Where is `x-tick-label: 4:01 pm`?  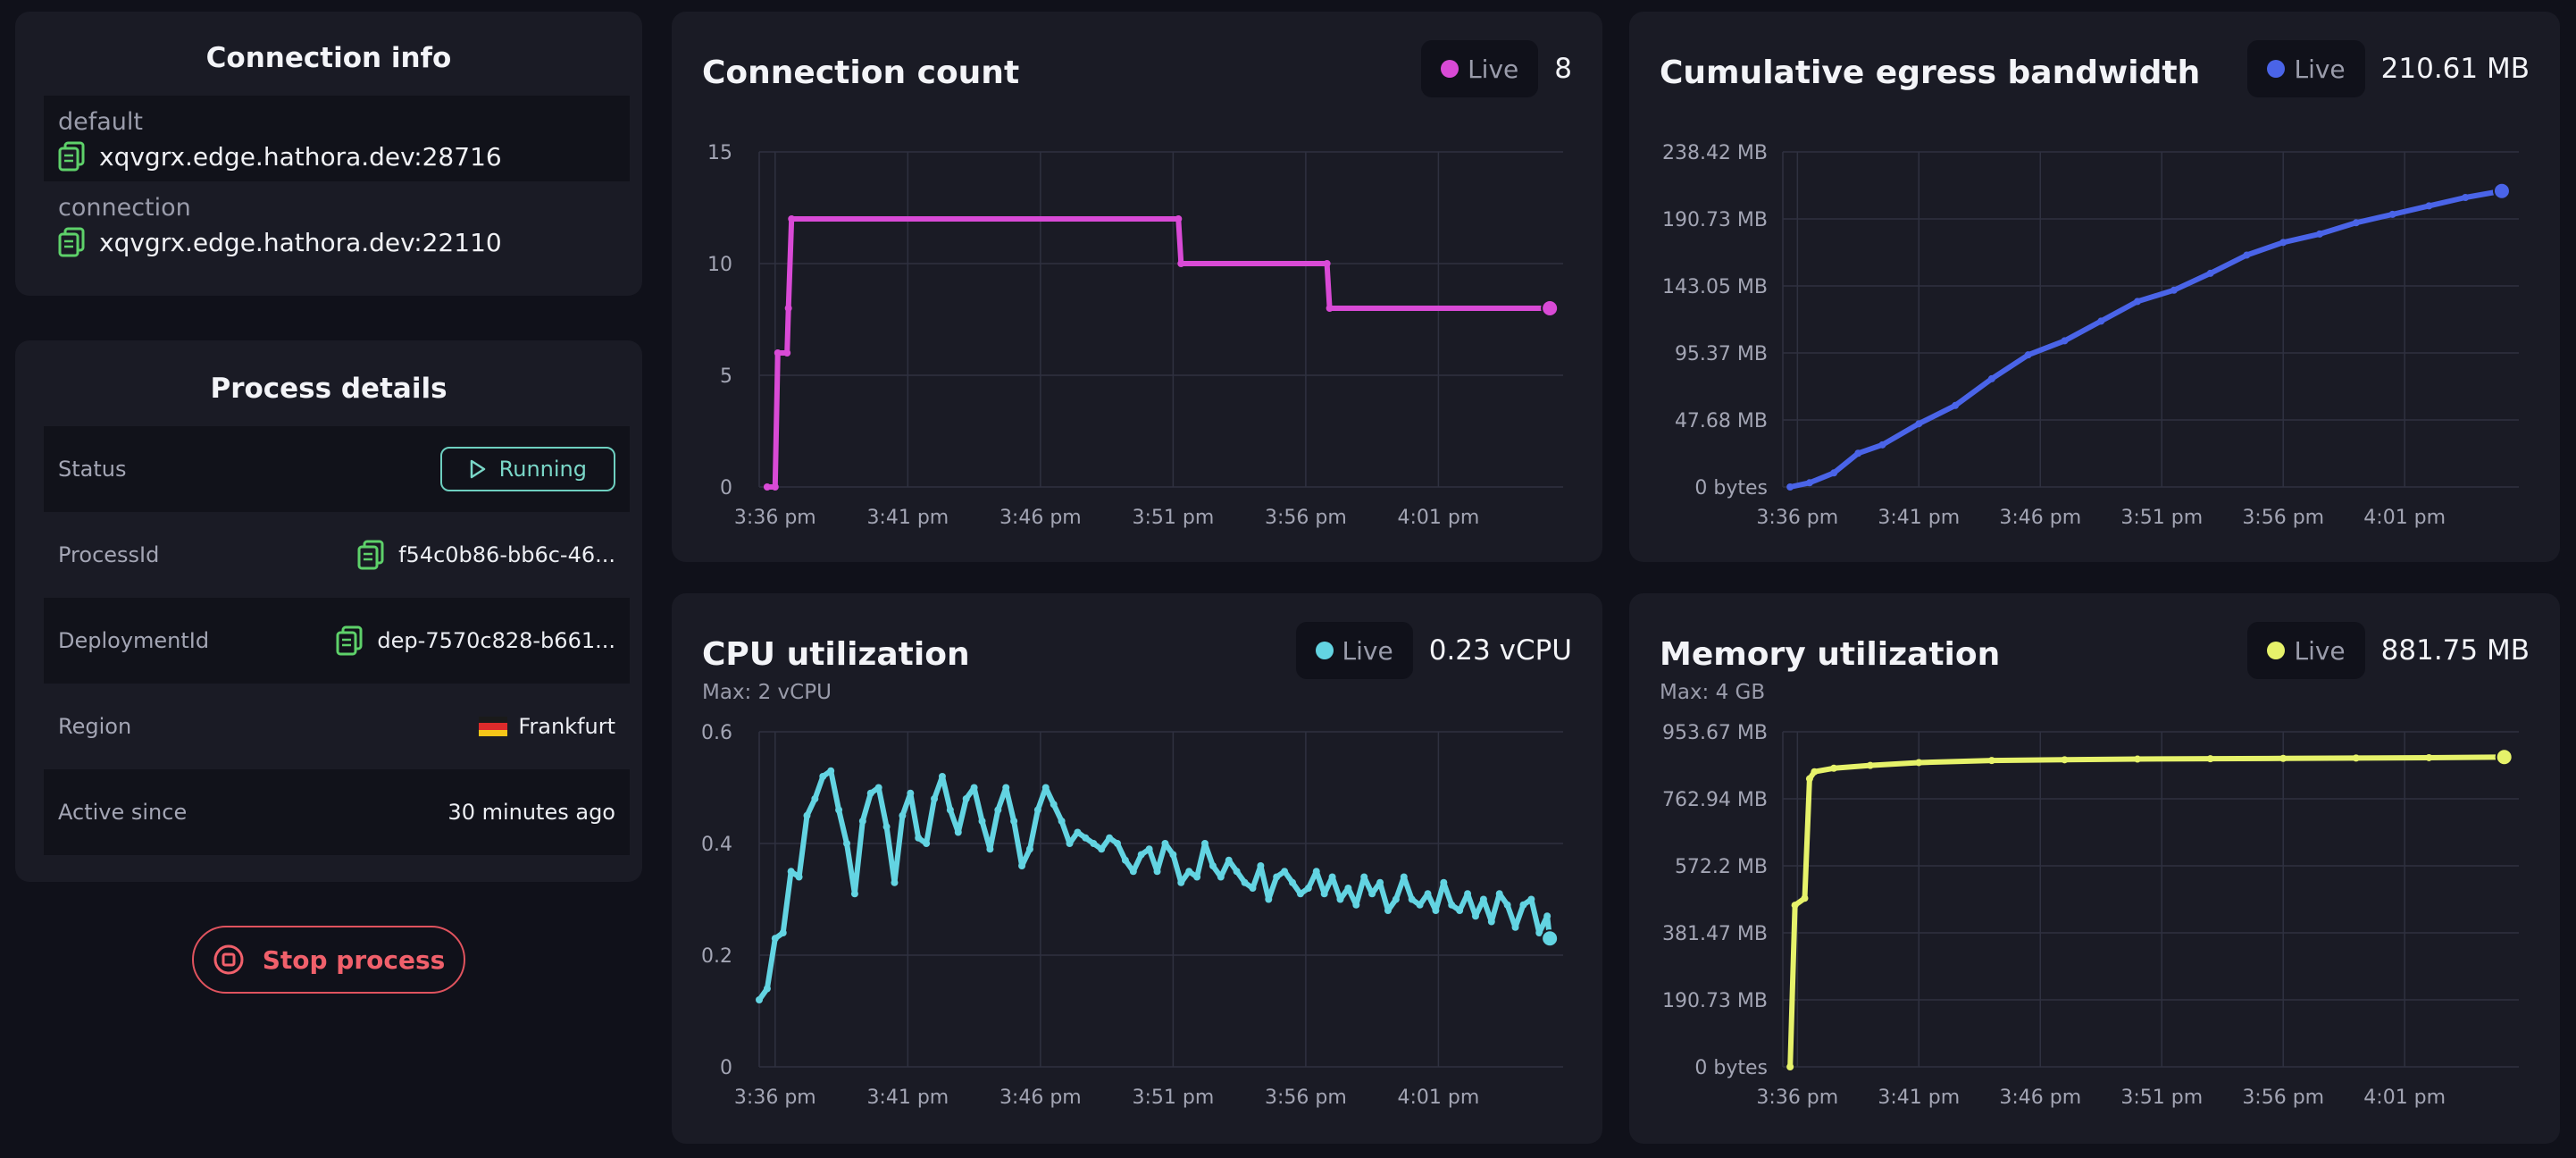
x-tick-label: 4:01 pm is located at coordinates (2405, 1098).